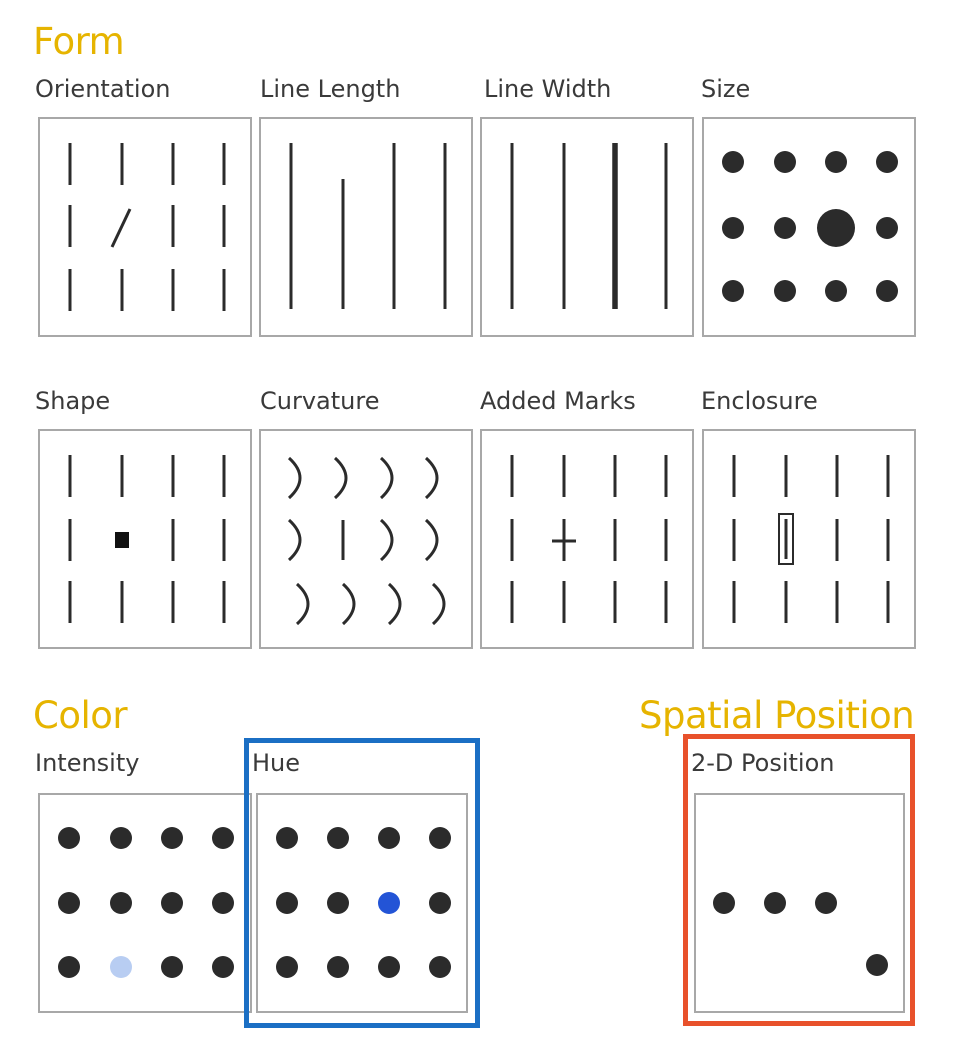 Image resolution: width=956 pixels, height=1043 pixels. Describe the element at coordinates (786, 539) in the screenshot. I see `enclosure-box-mark` at that location.